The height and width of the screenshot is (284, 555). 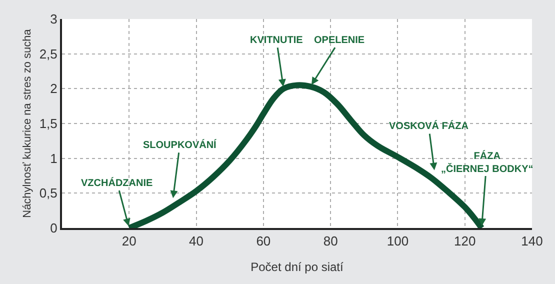 I want to click on annotation: VZCHÁDZANIE, so click(x=117, y=183).